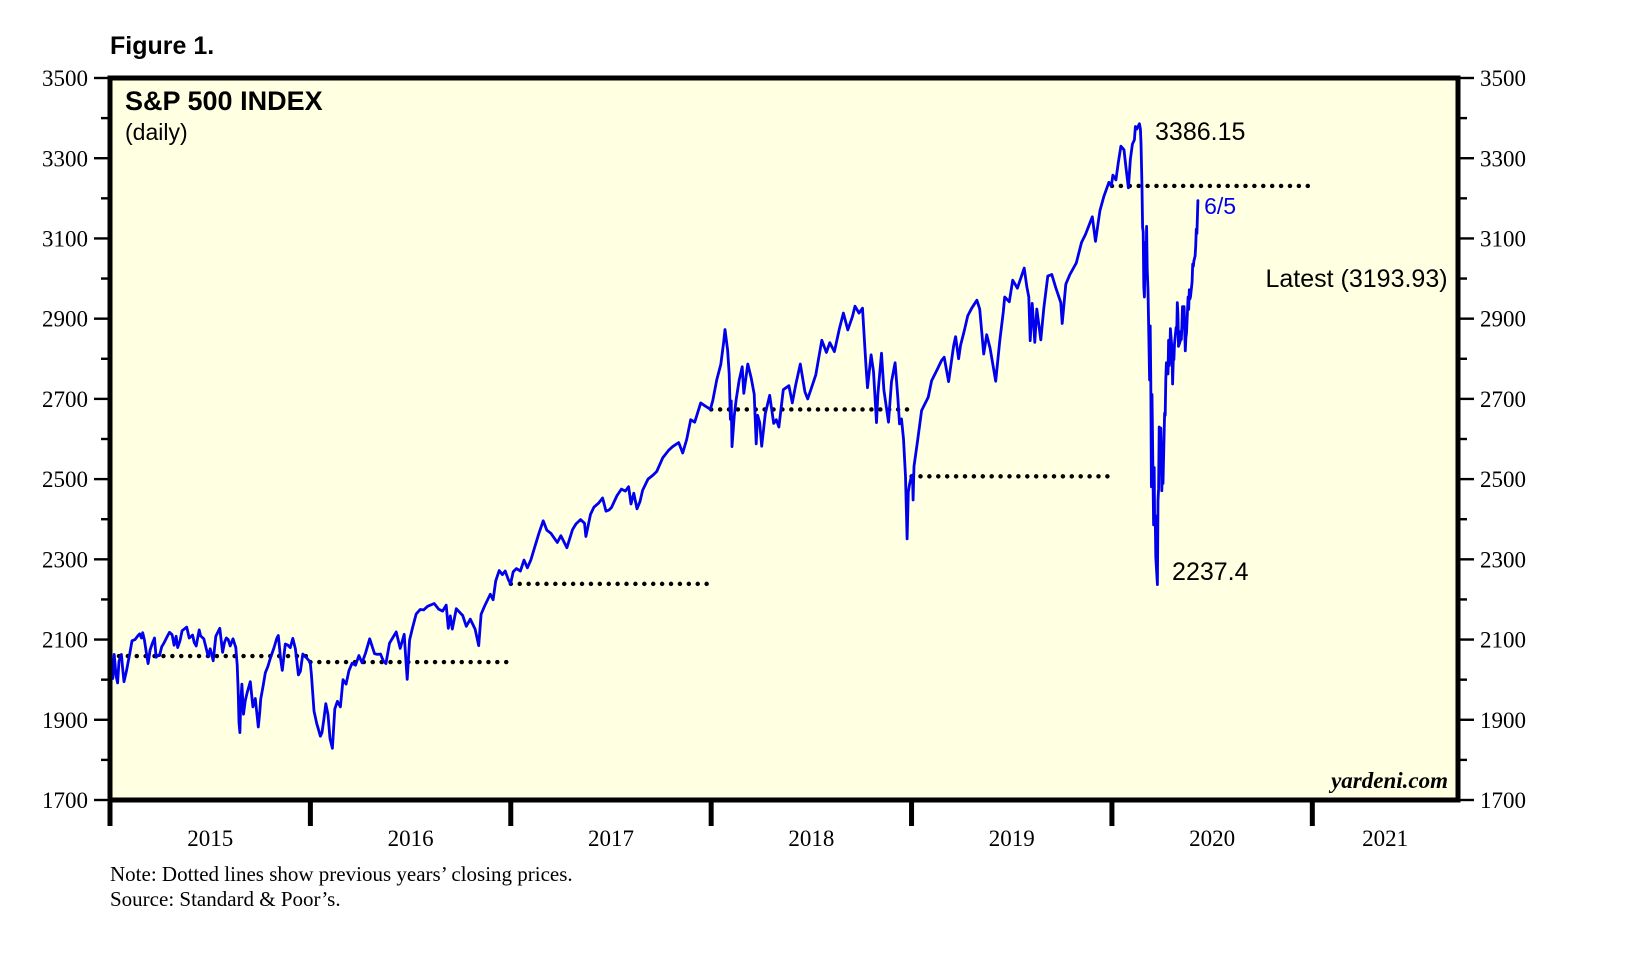 The image size is (1634, 961). What do you see at coordinates (210, 838) in the screenshot?
I see `x-axis-year-label: 2015` at bounding box center [210, 838].